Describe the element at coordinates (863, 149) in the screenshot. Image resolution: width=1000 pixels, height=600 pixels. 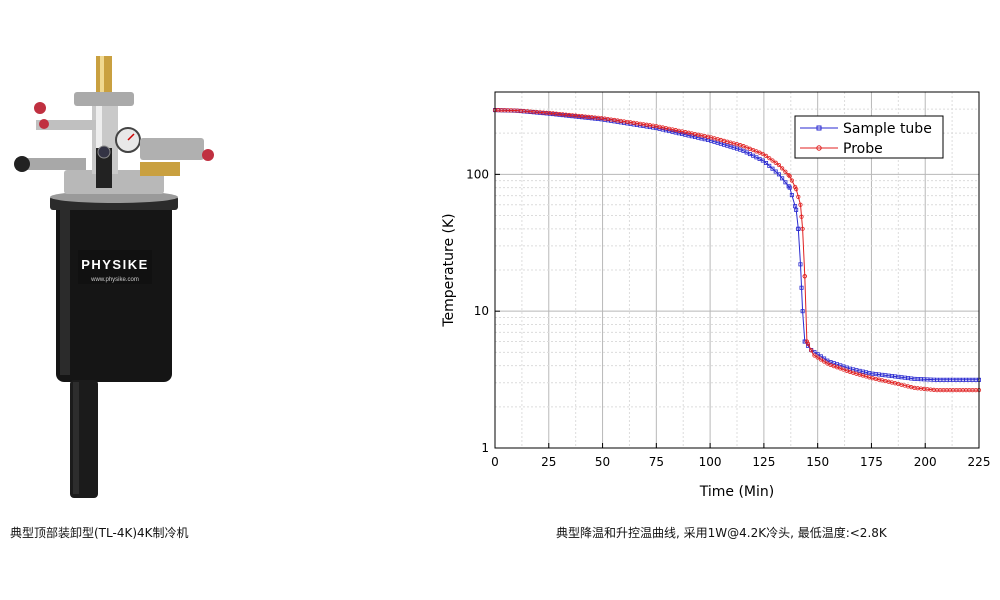
I see `legend-label-probe: Probe` at that location.